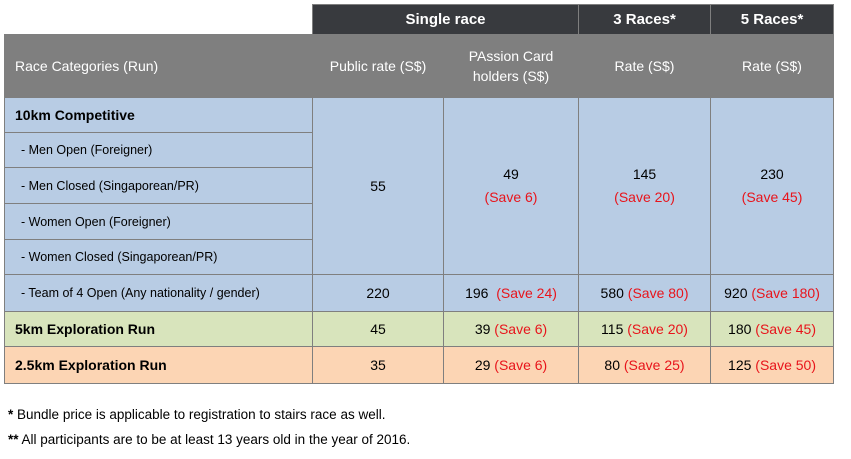 This screenshot has width=851, height=459. I want to click on table-row: - Women Closed (Singaporean/PR), so click(419, 257).